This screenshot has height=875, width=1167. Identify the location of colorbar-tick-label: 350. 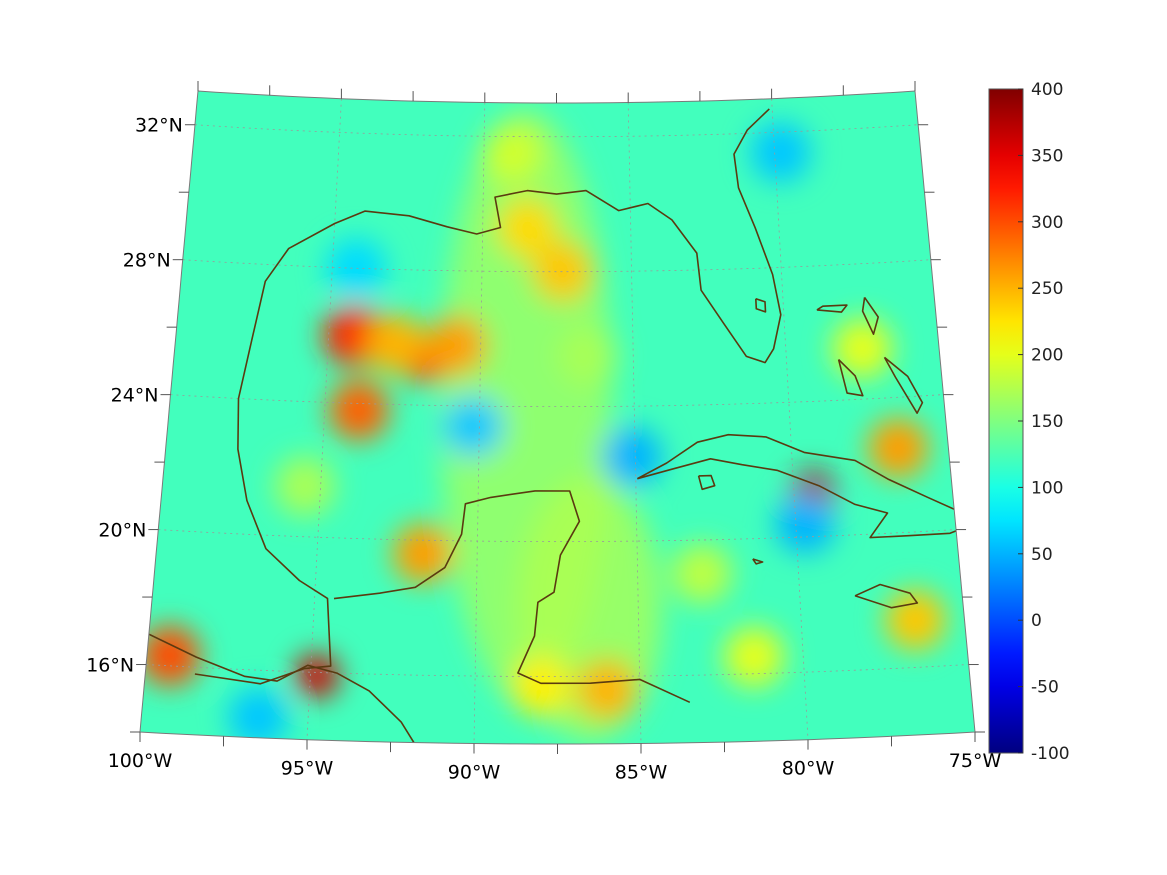
(1047, 156).